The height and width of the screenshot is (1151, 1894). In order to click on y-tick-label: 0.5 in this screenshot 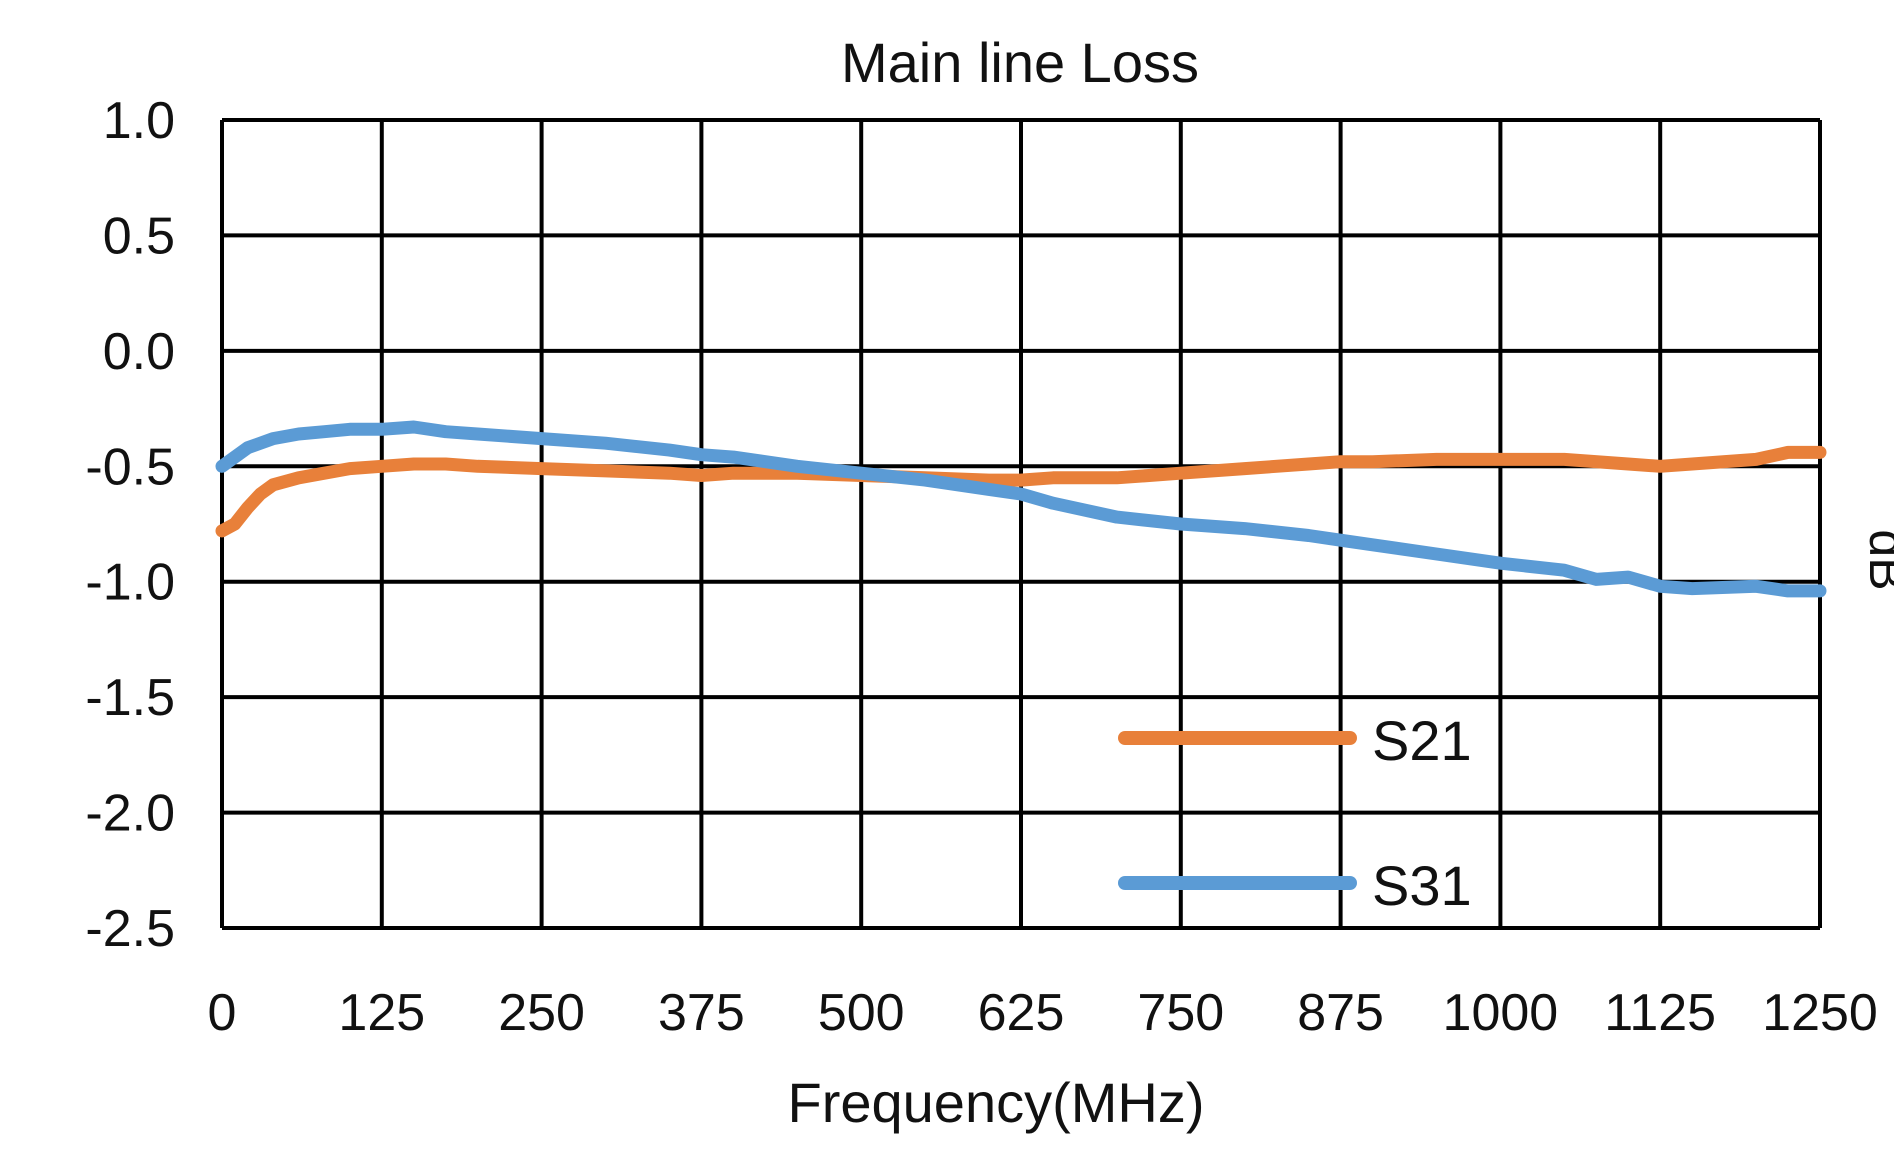, I will do `click(139, 236)`.